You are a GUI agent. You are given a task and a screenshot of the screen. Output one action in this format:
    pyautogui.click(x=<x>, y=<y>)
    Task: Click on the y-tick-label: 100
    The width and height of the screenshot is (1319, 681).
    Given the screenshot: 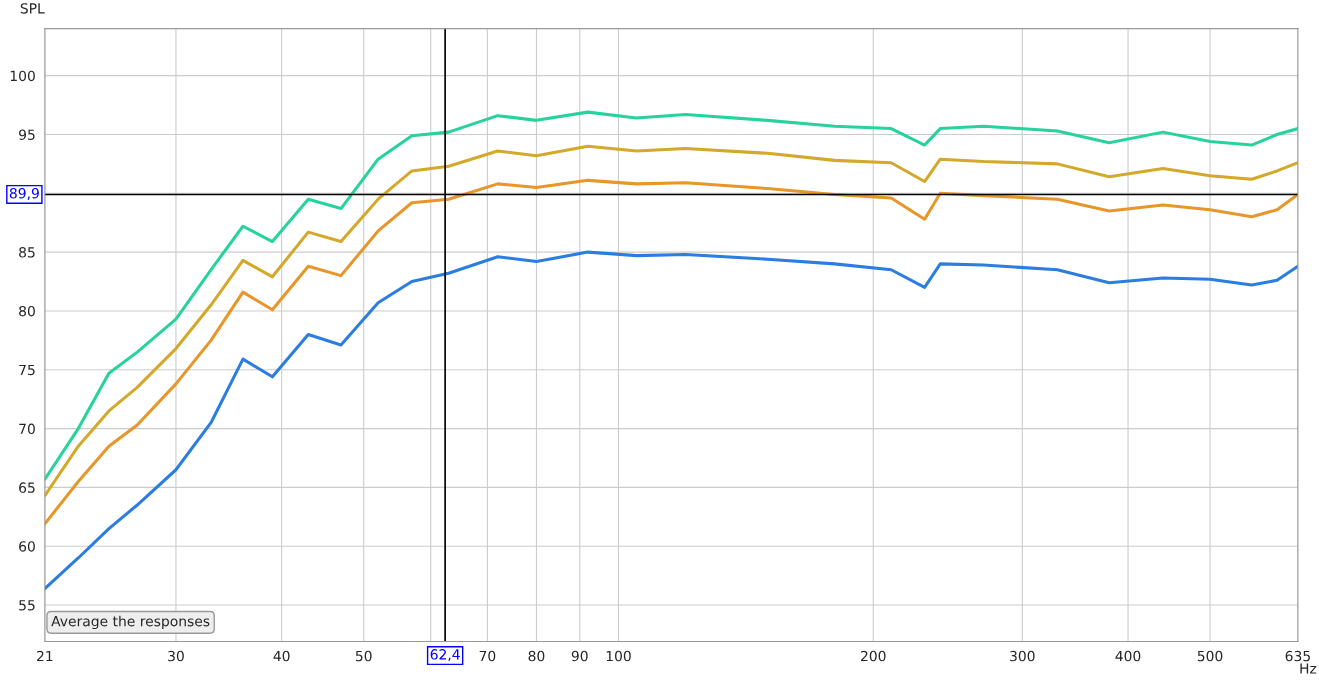 What is the action you would take?
    pyautogui.click(x=22, y=76)
    